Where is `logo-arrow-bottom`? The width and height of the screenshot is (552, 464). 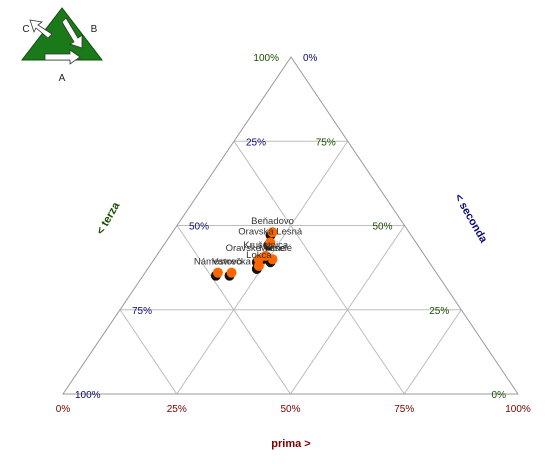 logo-arrow-bottom is located at coordinates (62, 57).